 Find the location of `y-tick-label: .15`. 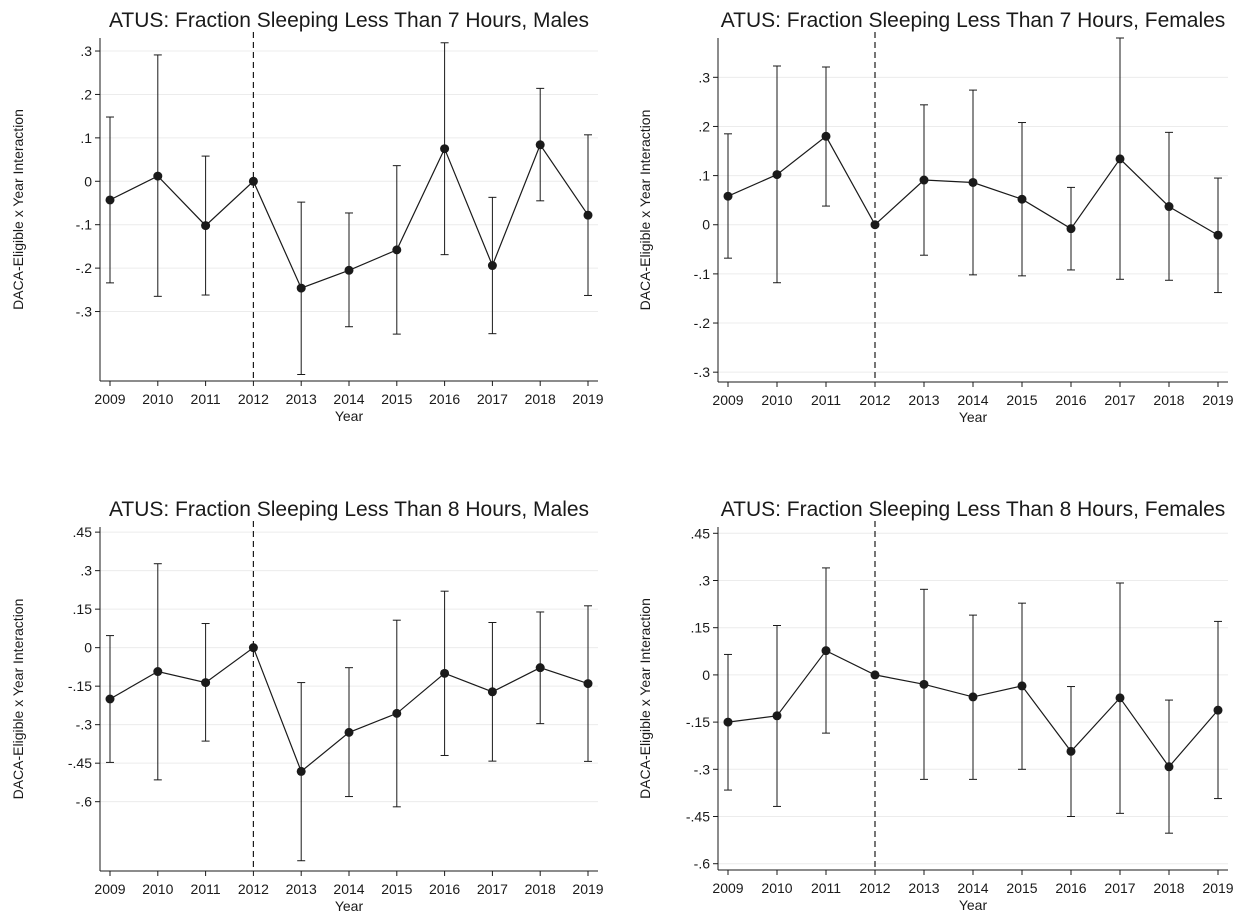

y-tick-label: .15 is located at coordinates (701, 628).